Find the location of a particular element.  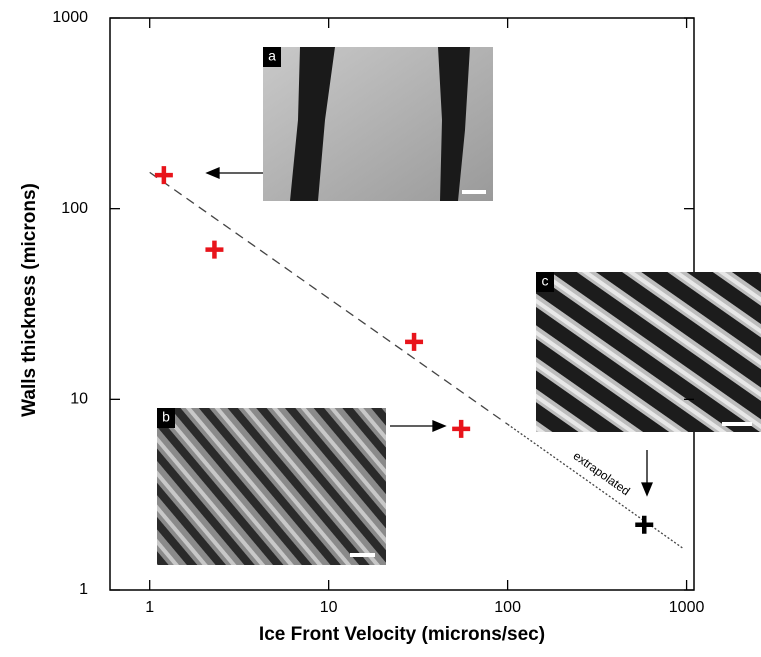

extrapolated-line is located at coordinates (595, 486).